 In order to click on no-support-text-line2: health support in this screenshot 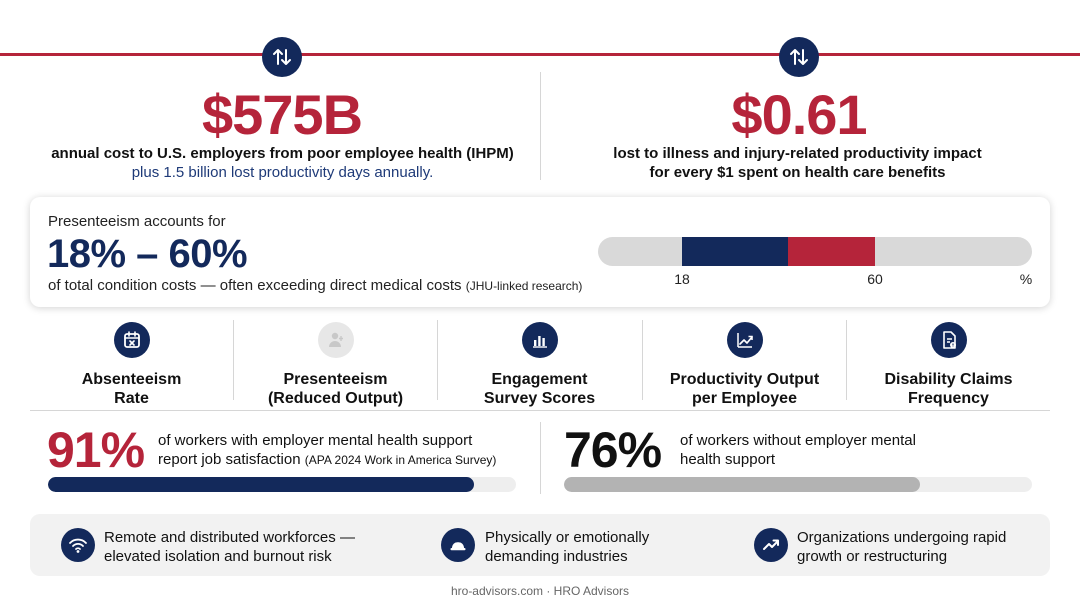, I will do `click(728, 459)`.